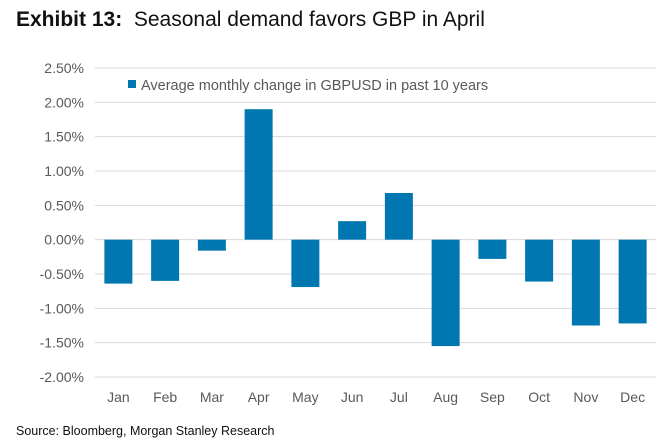 This screenshot has width=671, height=447. What do you see at coordinates (445, 293) in the screenshot?
I see `bar-aug` at bounding box center [445, 293].